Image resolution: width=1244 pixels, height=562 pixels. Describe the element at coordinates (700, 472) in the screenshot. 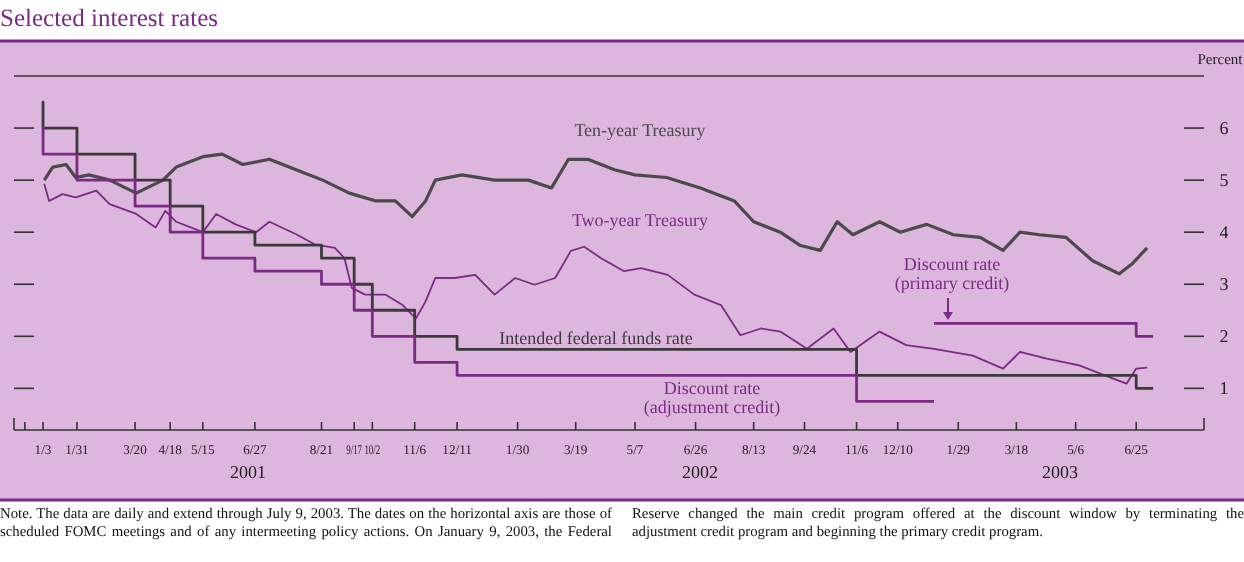

I see `text: 2002` at that location.